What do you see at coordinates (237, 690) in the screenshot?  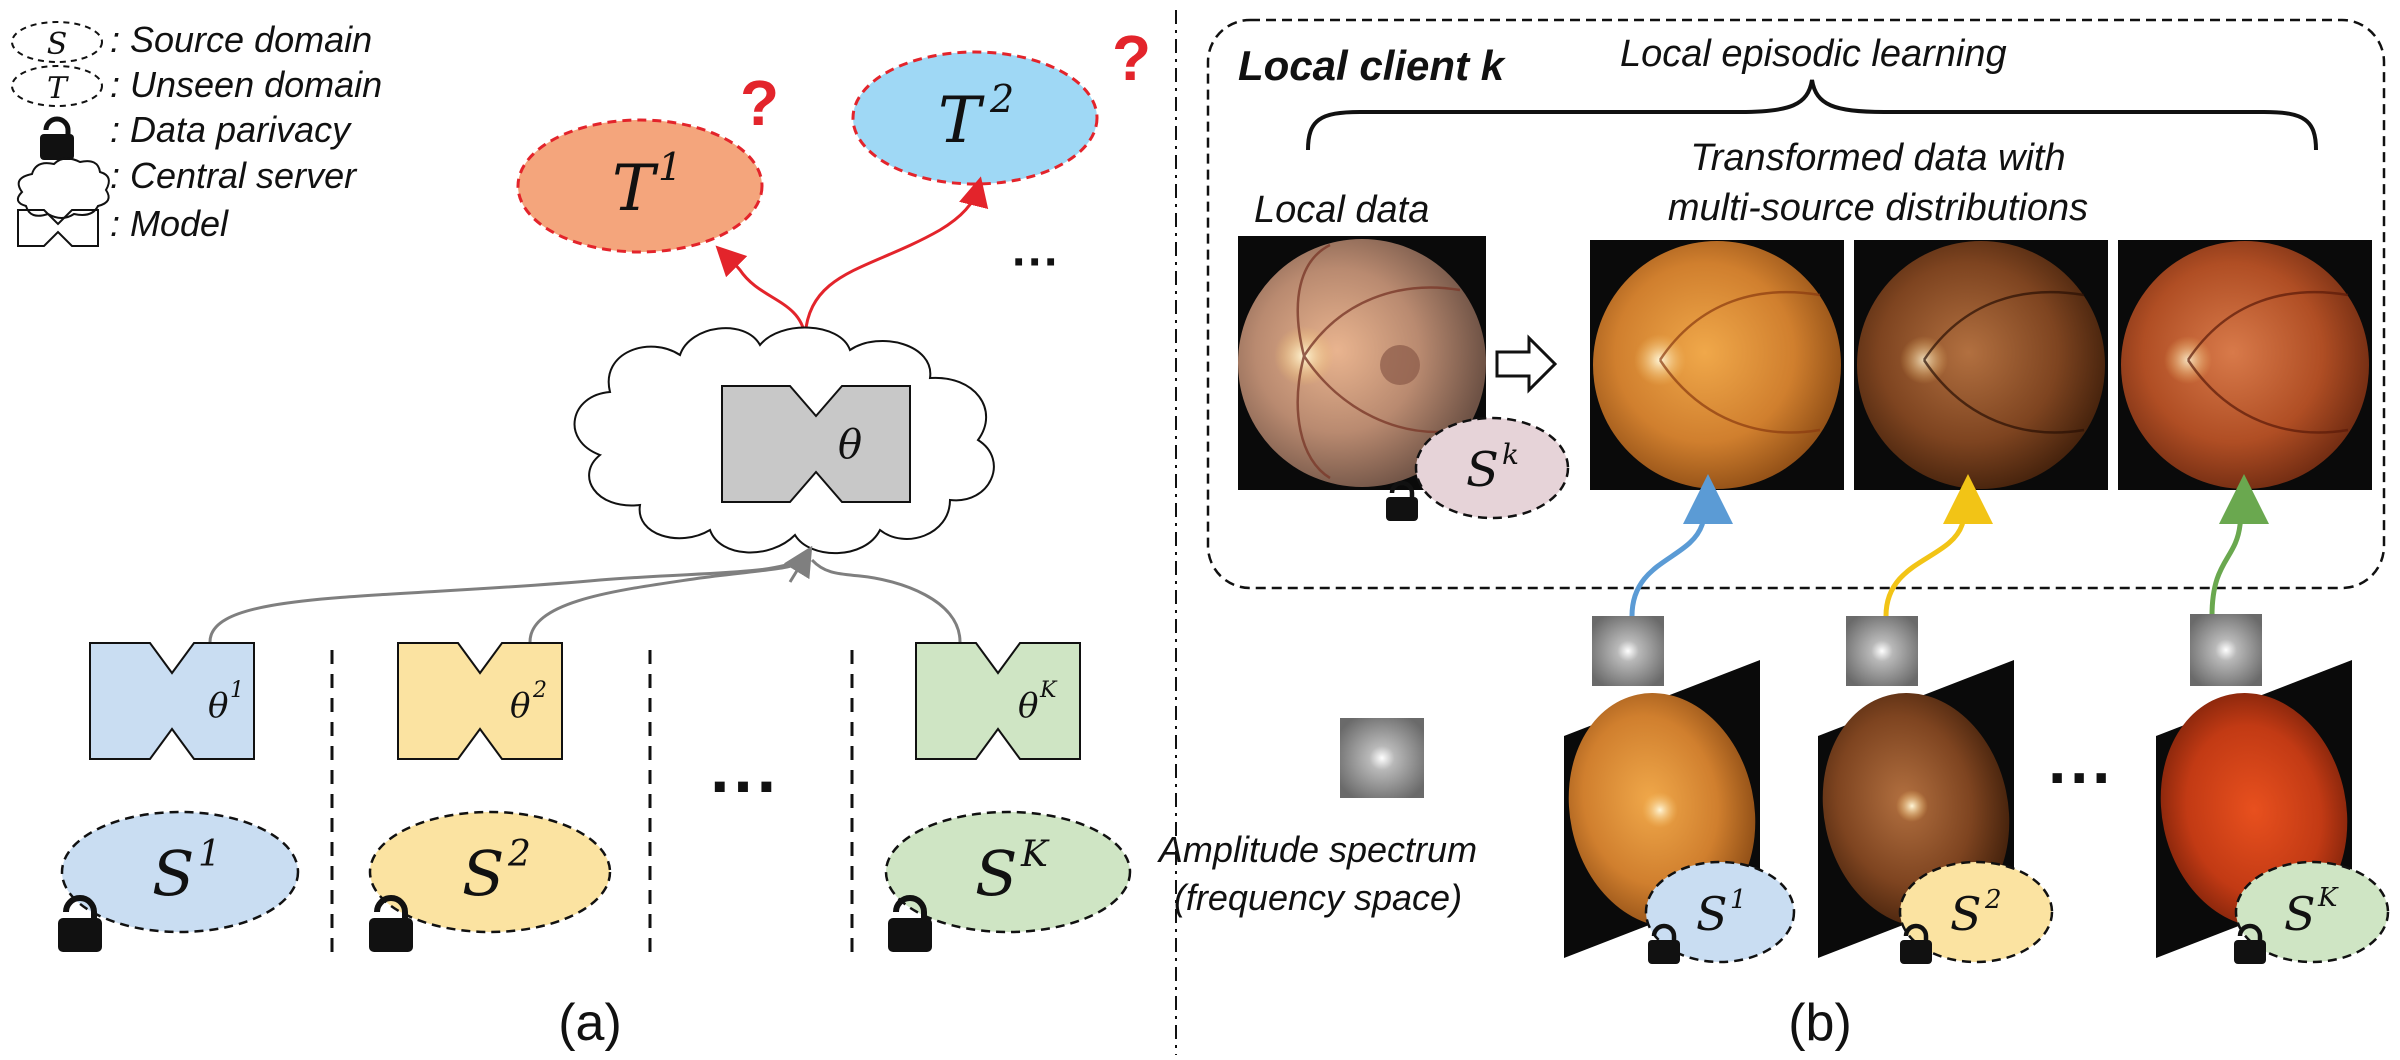 I see `client-1-param-sup: 1` at bounding box center [237, 690].